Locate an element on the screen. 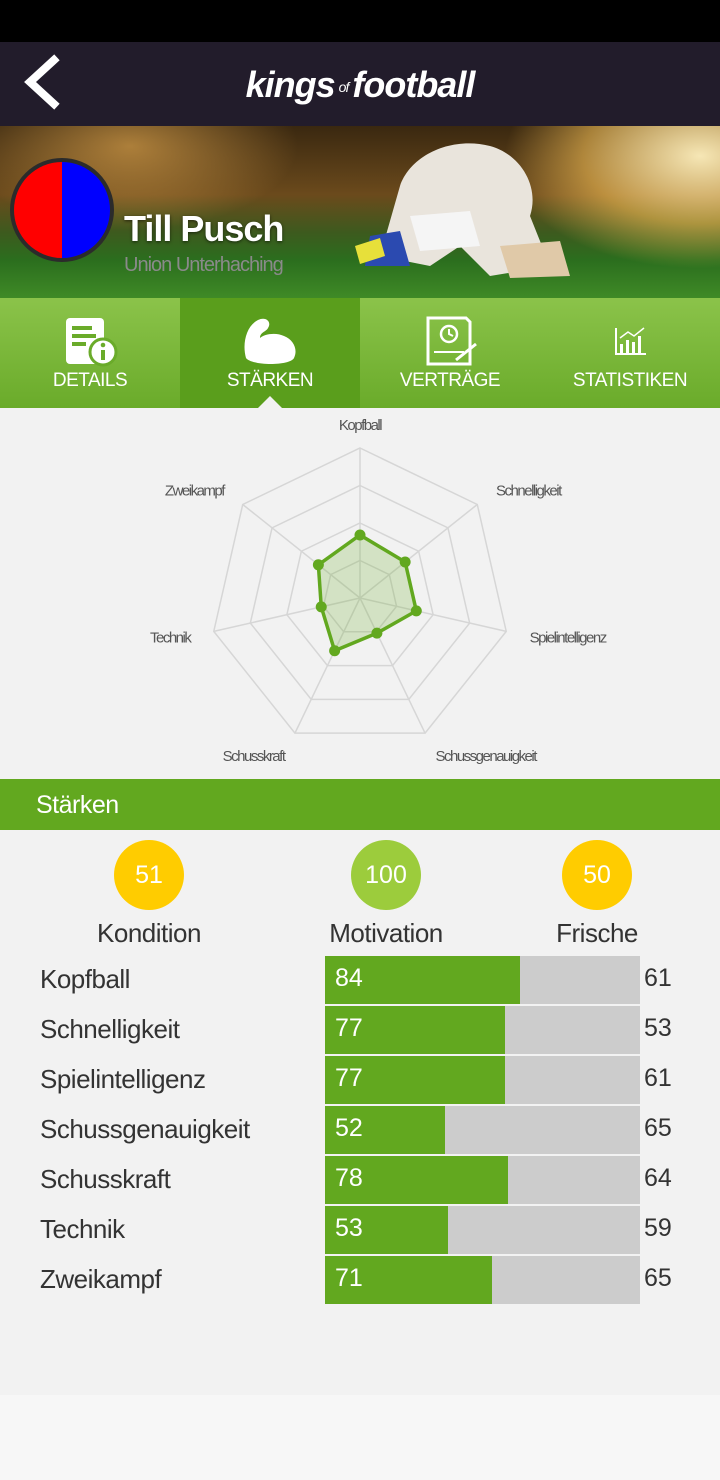 This screenshot has width=720, height=1480. skill-name: Technik is located at coordinates (82, 1229).